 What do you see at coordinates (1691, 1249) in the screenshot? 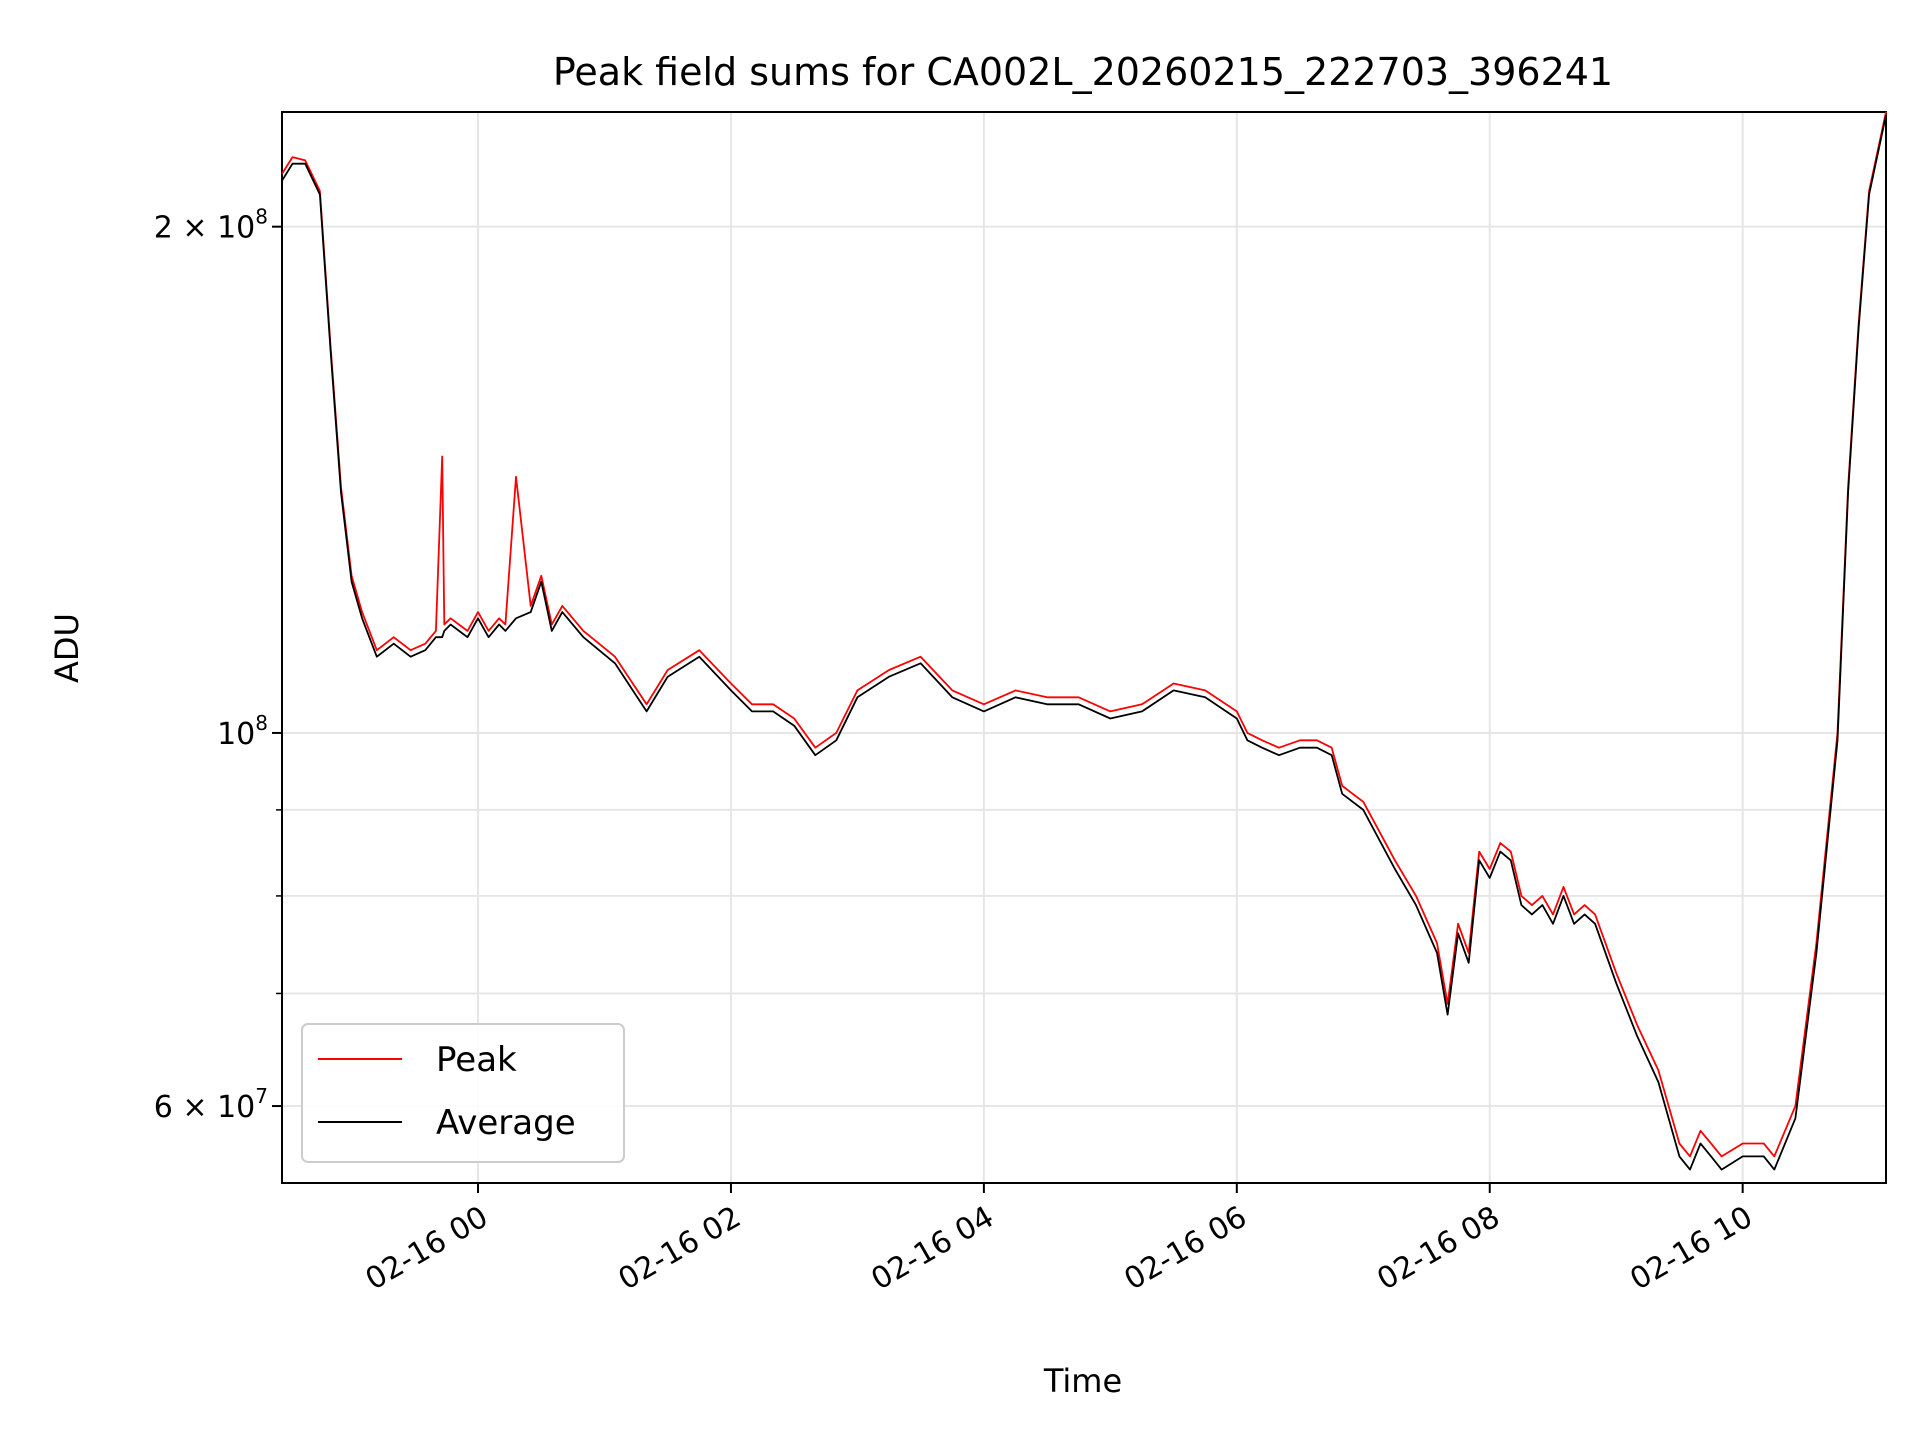
I see `x-tick-label: 02-16 10` at bounding box center [1691, 1249].